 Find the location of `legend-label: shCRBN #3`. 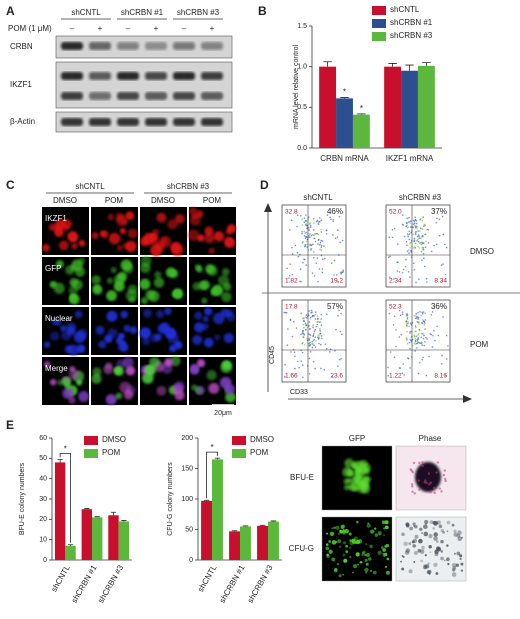

legend-label: shCRBN #3 is located at coordinates (411, 35).